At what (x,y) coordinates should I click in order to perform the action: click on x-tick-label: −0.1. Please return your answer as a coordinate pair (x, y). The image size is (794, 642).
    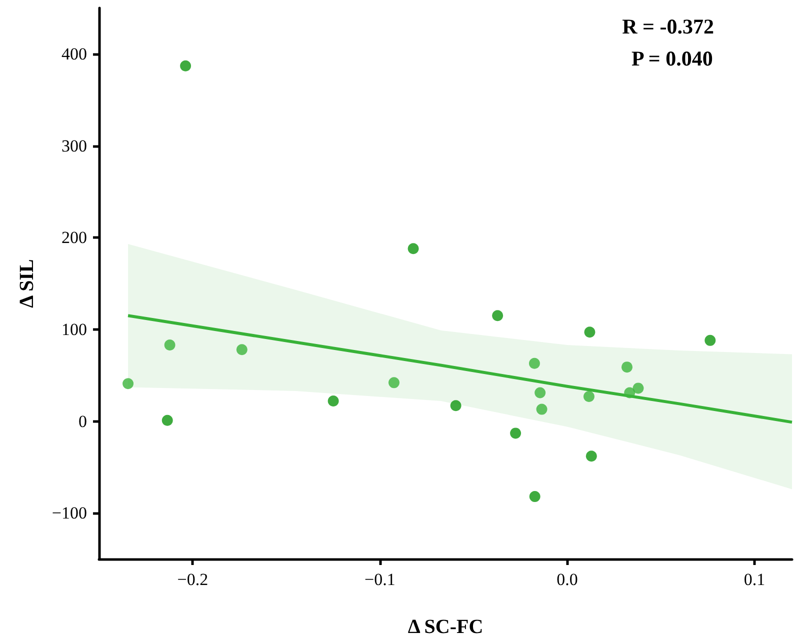
    Looking at the image, I should click on (380, 579).